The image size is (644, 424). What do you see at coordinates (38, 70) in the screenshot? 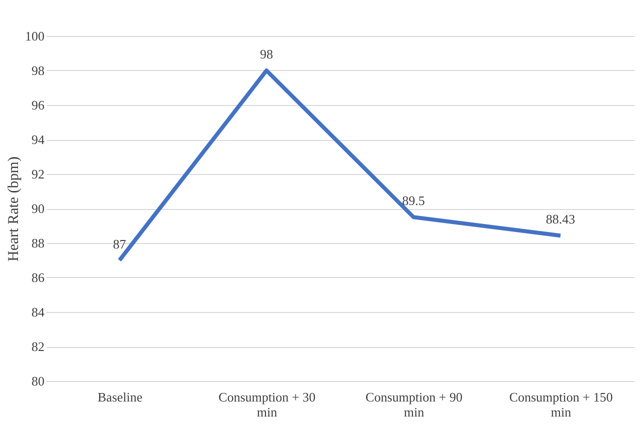
I see `y-tick-label: 98` at bounding box center [38, 70].